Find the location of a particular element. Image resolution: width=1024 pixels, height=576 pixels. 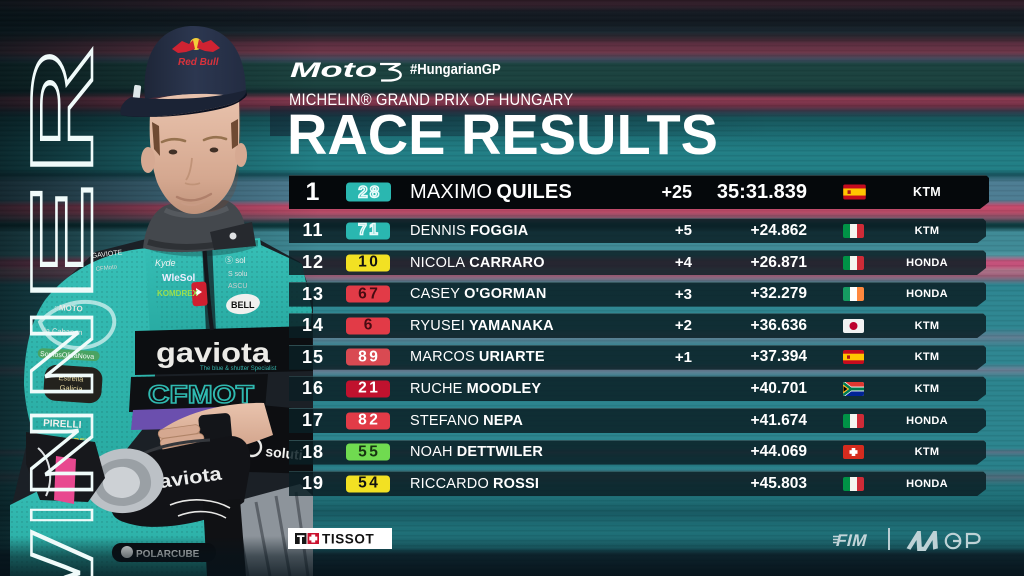

svg-text: Red Bull is located at coordinates (198, 62).